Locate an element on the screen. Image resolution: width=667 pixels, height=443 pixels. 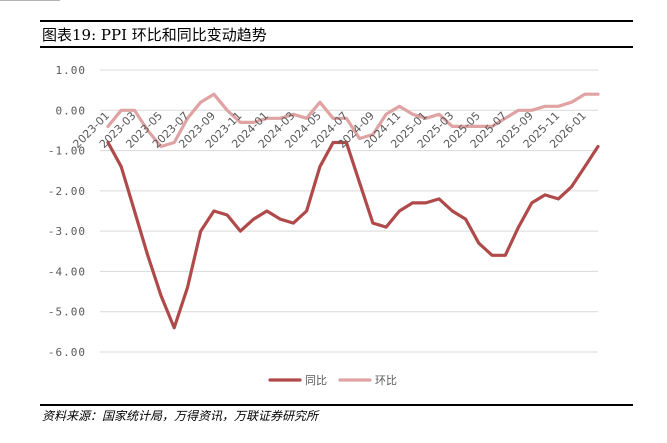
figure-title-bar: 图表19: PPI 环比和同比变动趋势 is located at coordinates (336, 34).